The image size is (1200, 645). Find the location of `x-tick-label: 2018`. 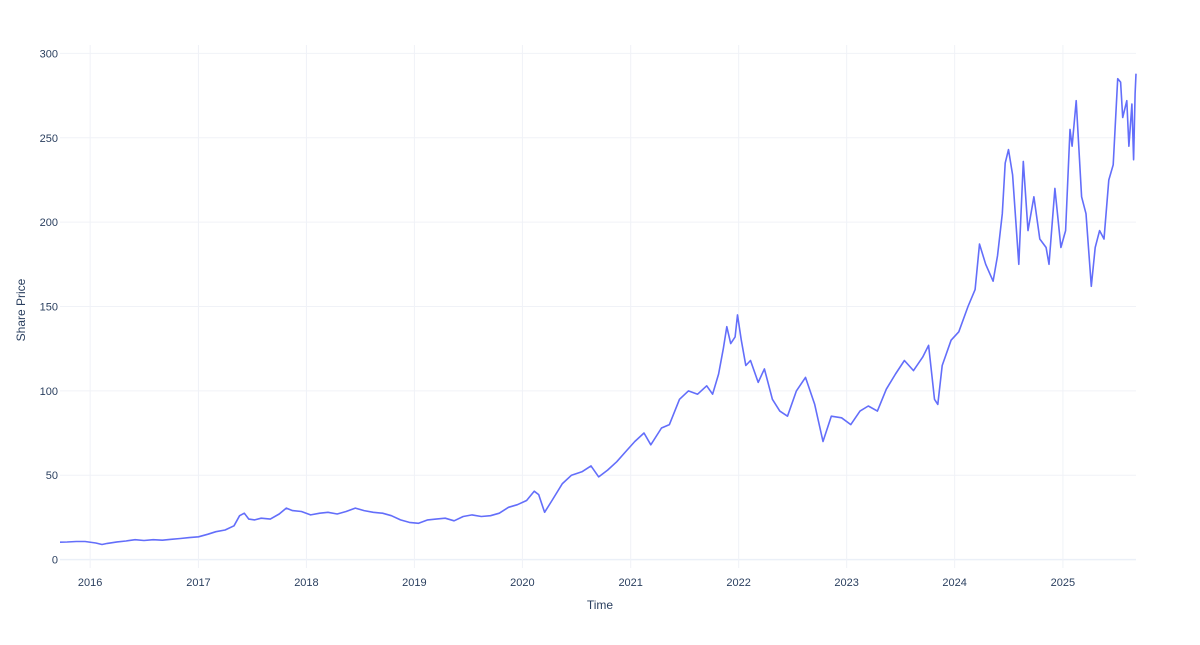

x-tick-label: 2018 is located at coordinates (306, 583).